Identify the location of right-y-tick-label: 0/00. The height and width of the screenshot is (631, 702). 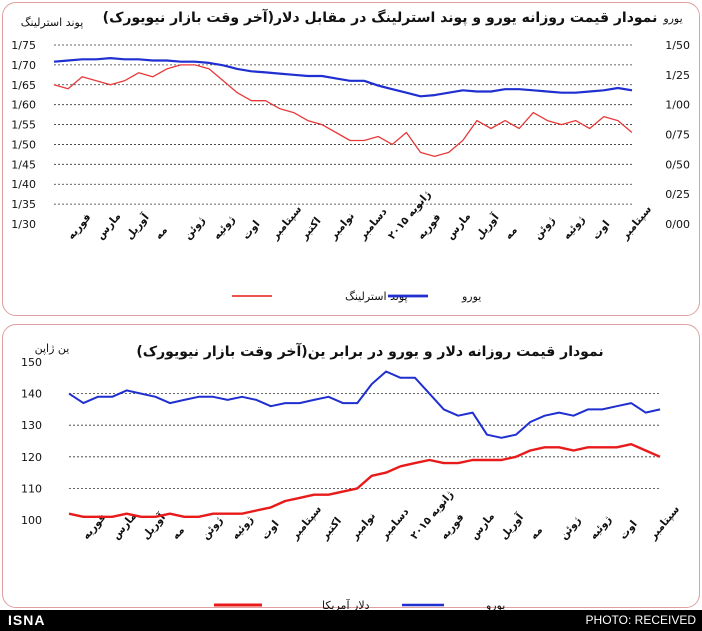
(677, 224).